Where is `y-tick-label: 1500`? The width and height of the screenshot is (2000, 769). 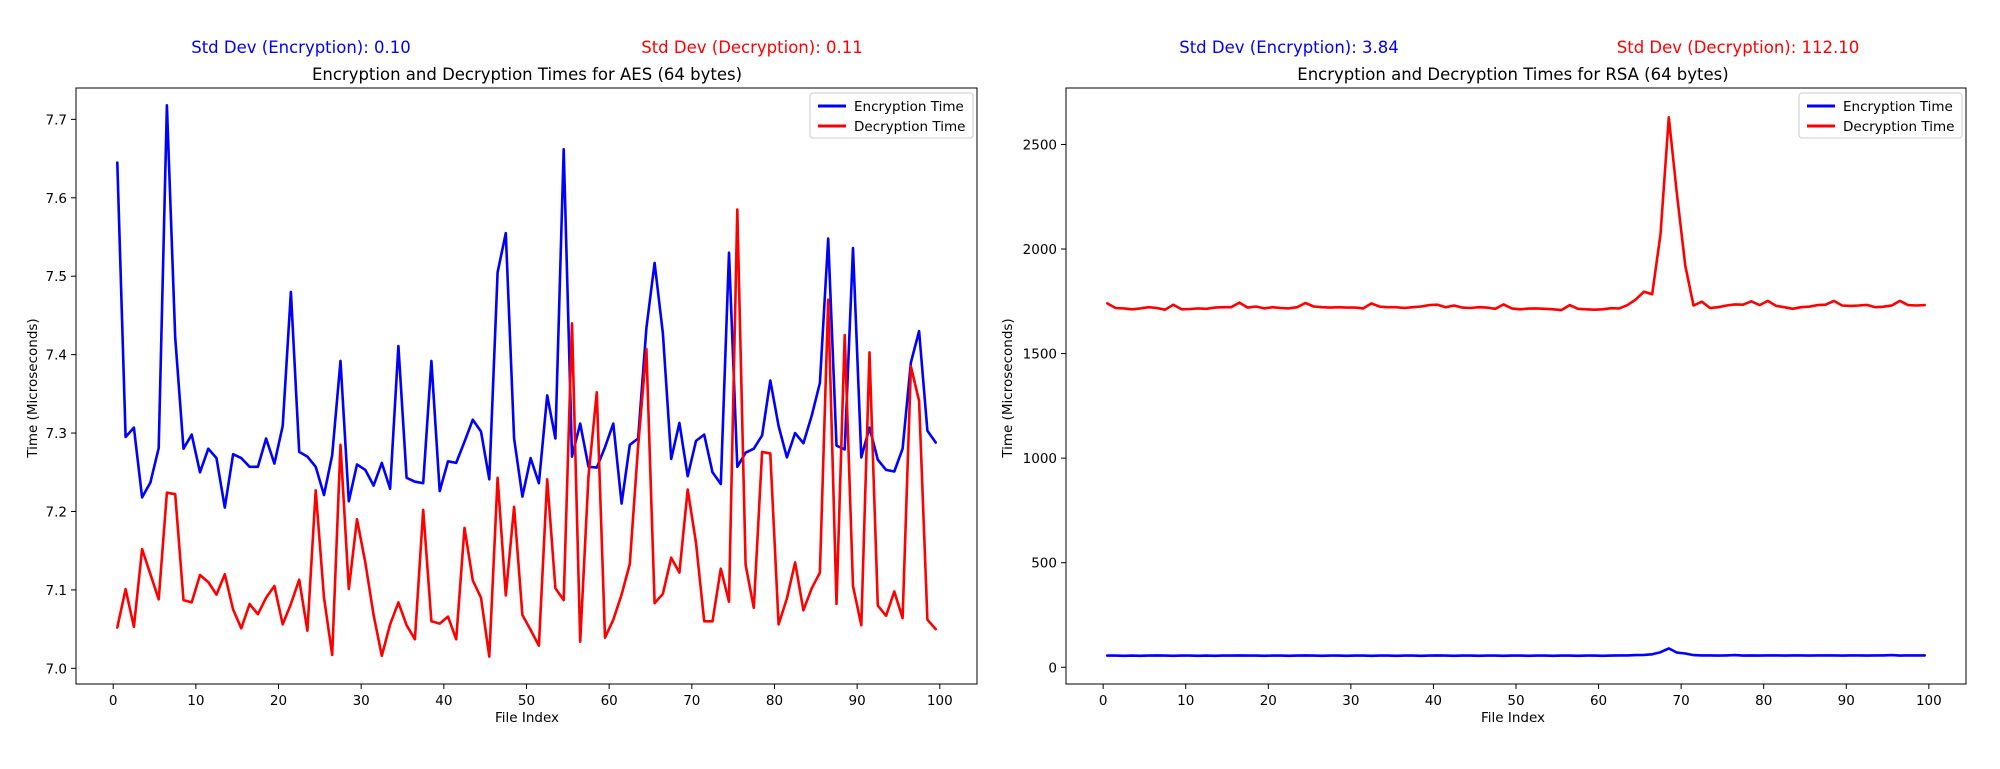 y-tick-label: 1500 is located at coordinates (1040, 355).